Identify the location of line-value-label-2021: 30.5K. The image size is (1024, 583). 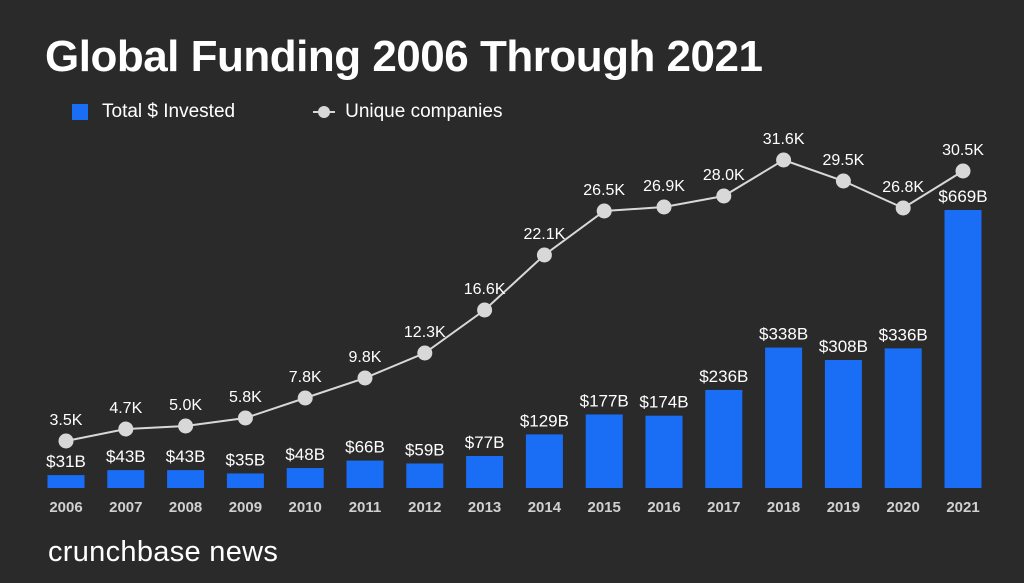
(963, 150).